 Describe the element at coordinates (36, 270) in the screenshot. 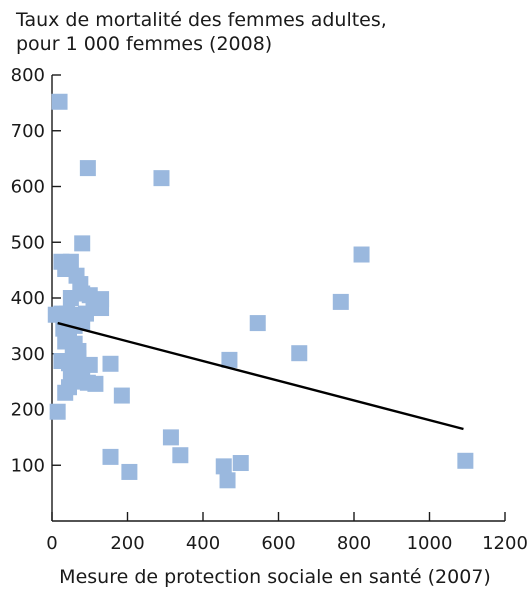

I see `y-axis-ticks: 100 200 300 400 500 600 700 800` at that location.